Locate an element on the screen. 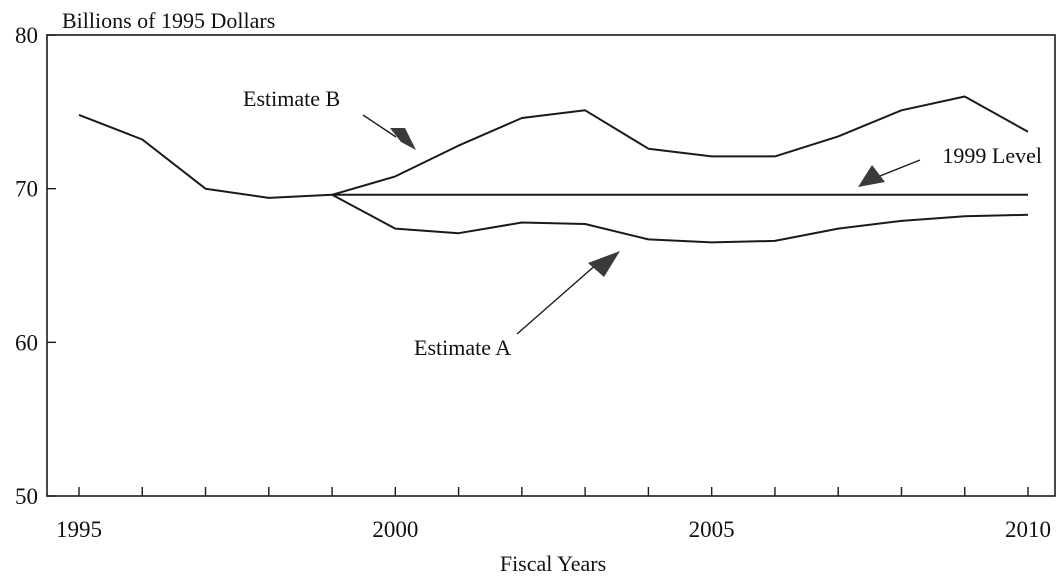 This screenshot has height=584, width=1061. y-tick-label: 70 is located at coordinates (26, 189).